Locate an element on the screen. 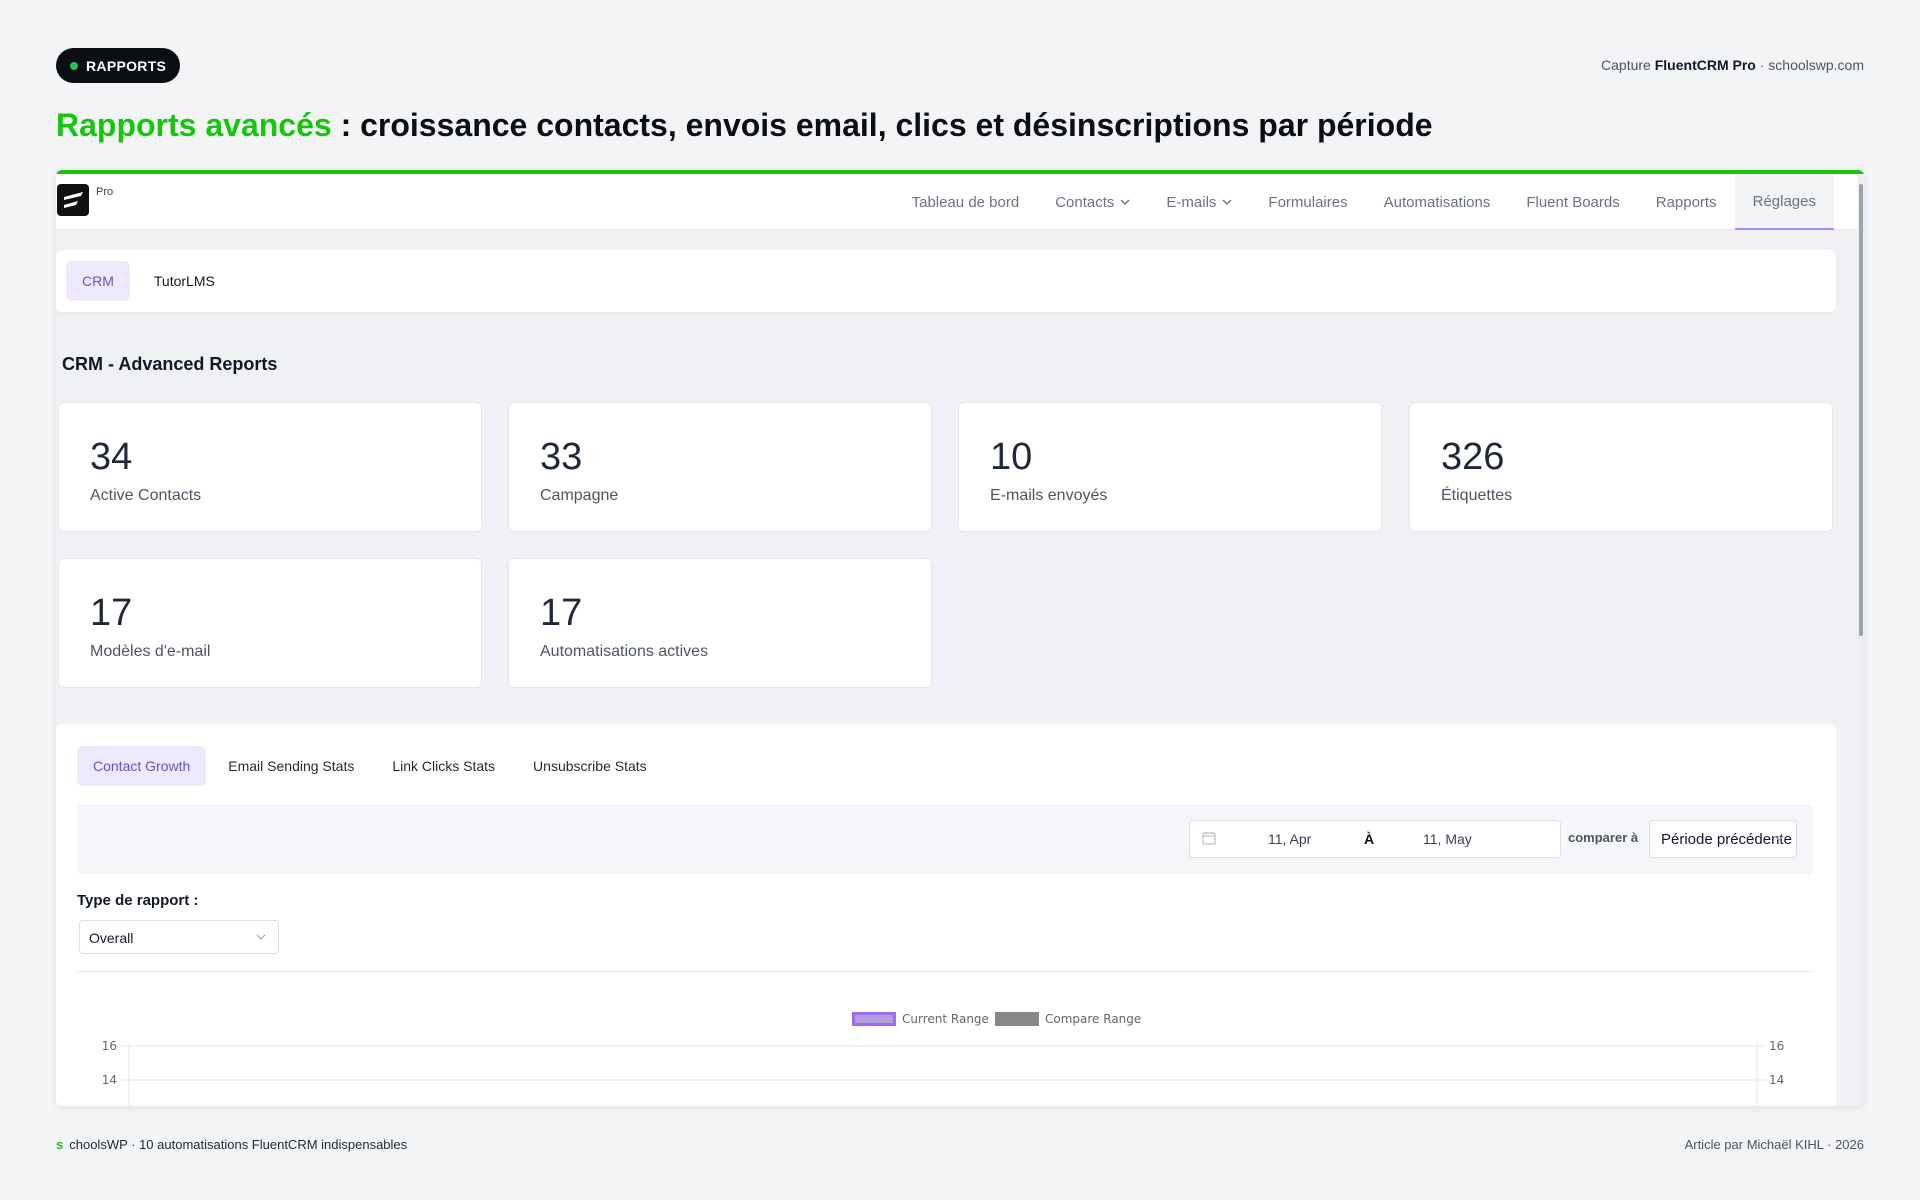 The image size is (1920, 1200). logo-pro-label: Pro is located at coordinates (105, 192).